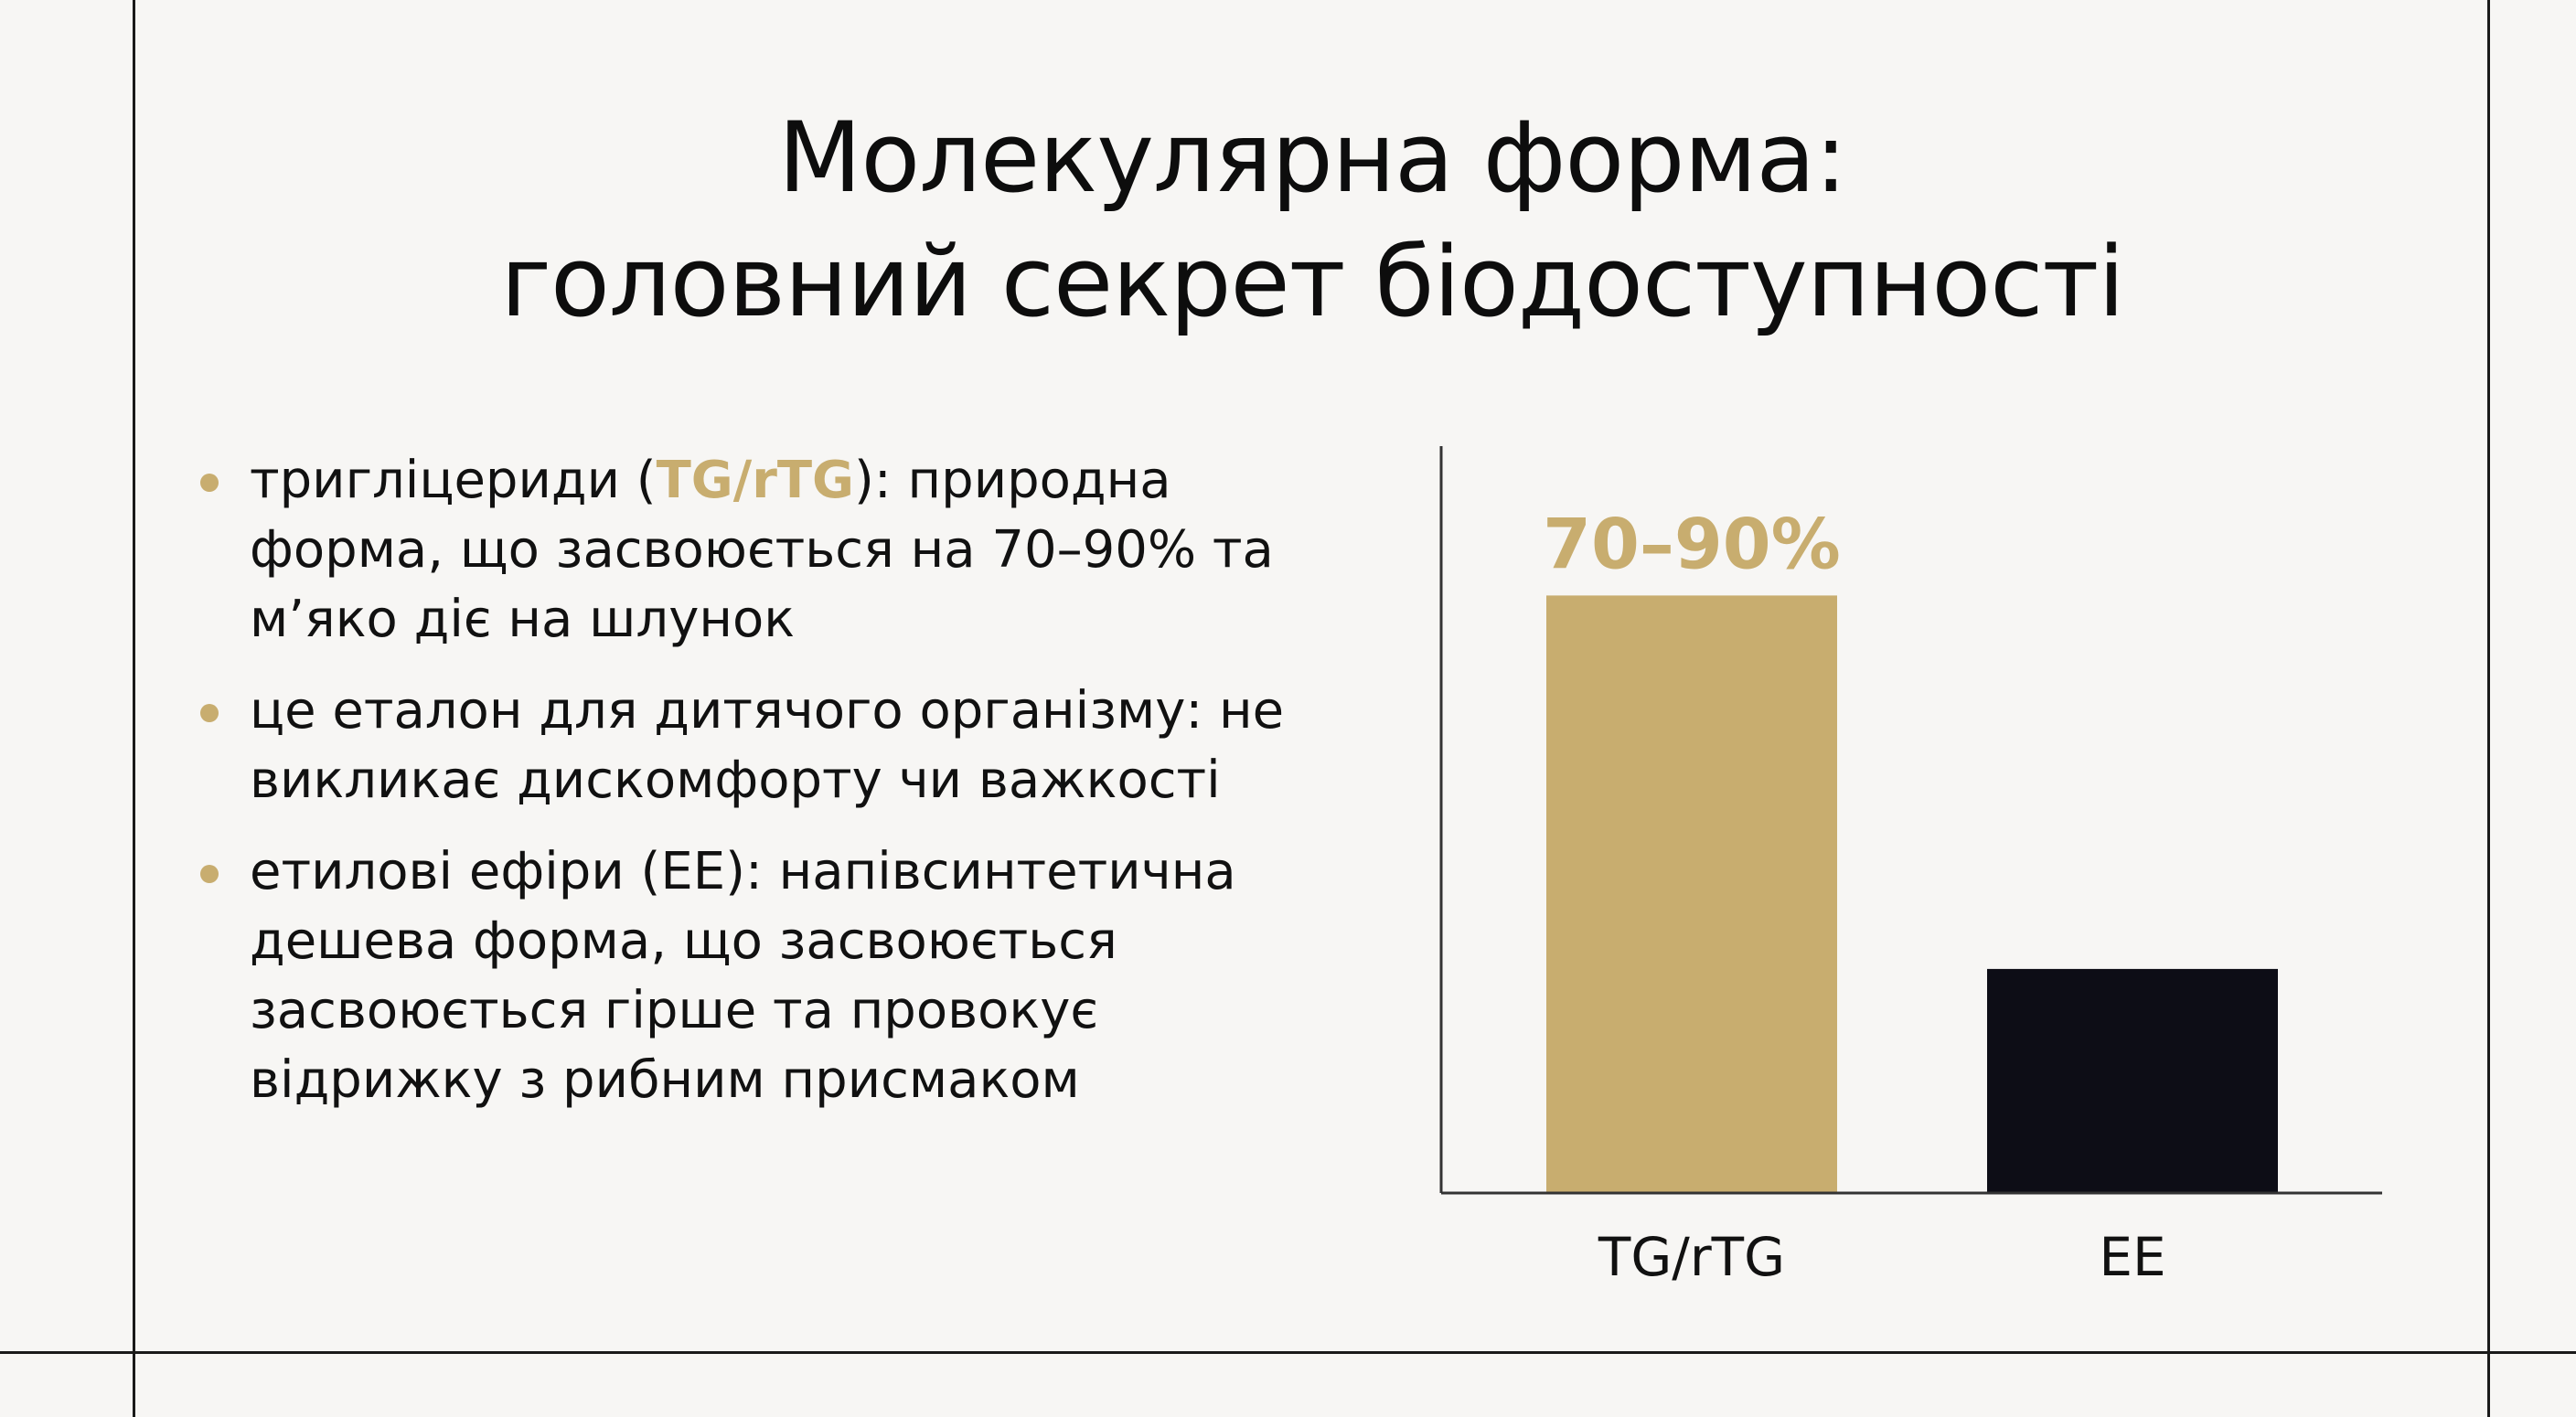 The width and height of the screenshot is (2576, 1417). I want to click on x-tick-label: TG/rTG, so click(1691, 1257).